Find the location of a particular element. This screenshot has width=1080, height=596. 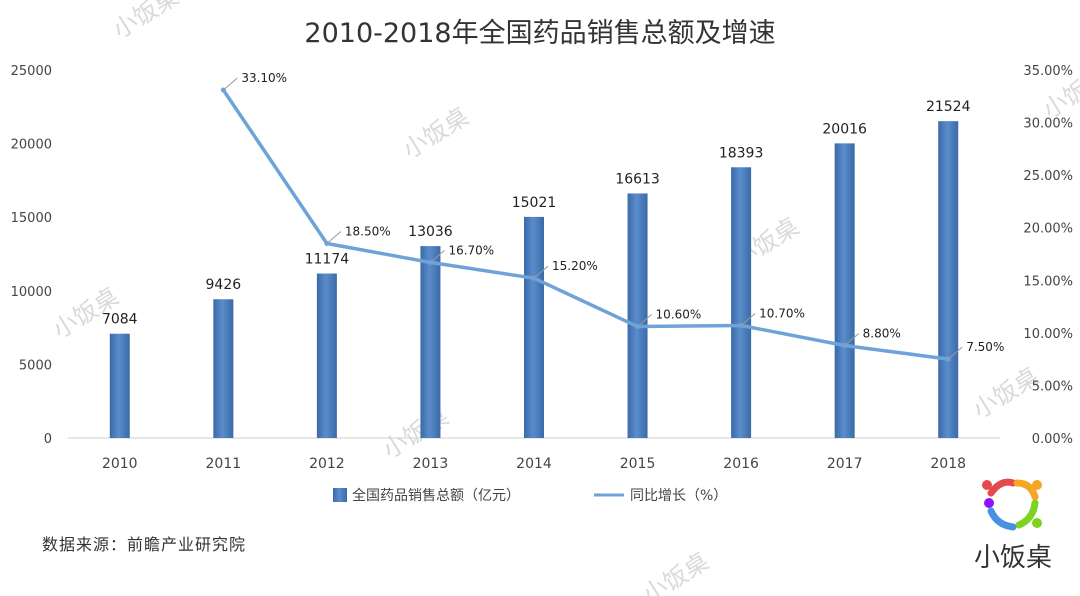

x-tick-label: 2012 is located at coordinates (327, 464).